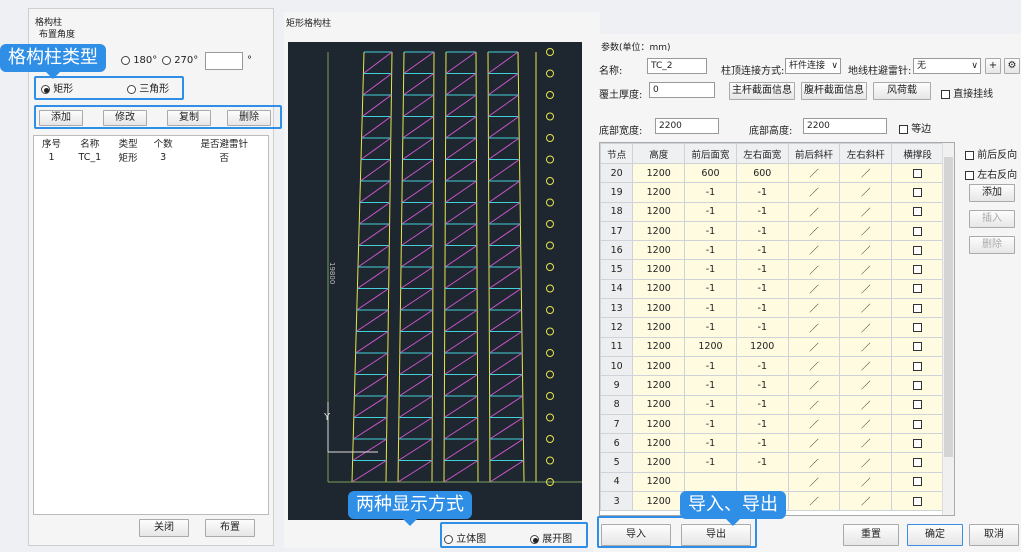 Image resolution: width=1021 pixels, height=552 pixels. What do you see at coordinates (772, 308) in the screenshot?
I see `table-row: 13 1200 -1 -1 ／／` at bounding box center [772, 308].